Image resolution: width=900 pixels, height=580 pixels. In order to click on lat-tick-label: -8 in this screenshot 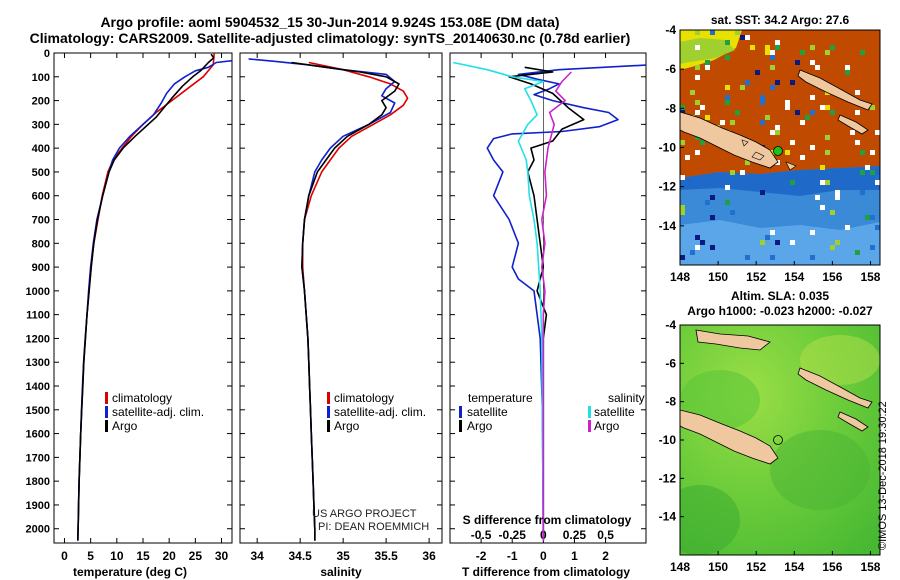, I will do `click(670, 402)`.